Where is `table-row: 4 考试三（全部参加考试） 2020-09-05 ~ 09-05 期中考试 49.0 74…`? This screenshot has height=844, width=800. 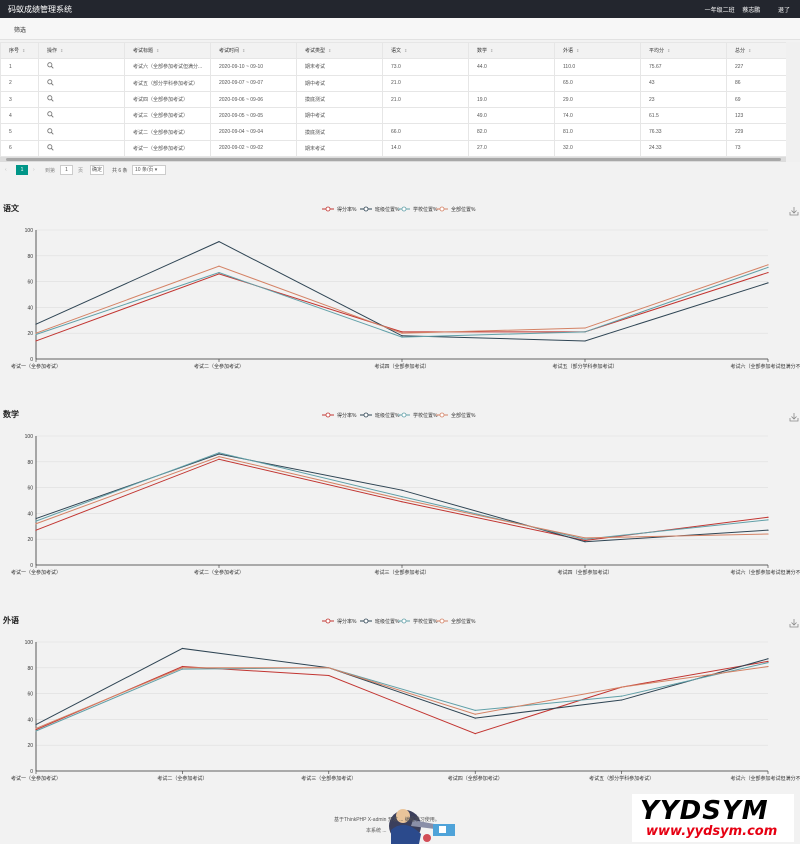
table-row: 4 考试三（全部参加考试） 2020-09-05 ~ 09-05 期中考试 49.0 74… is located at coordinates (400, 116).